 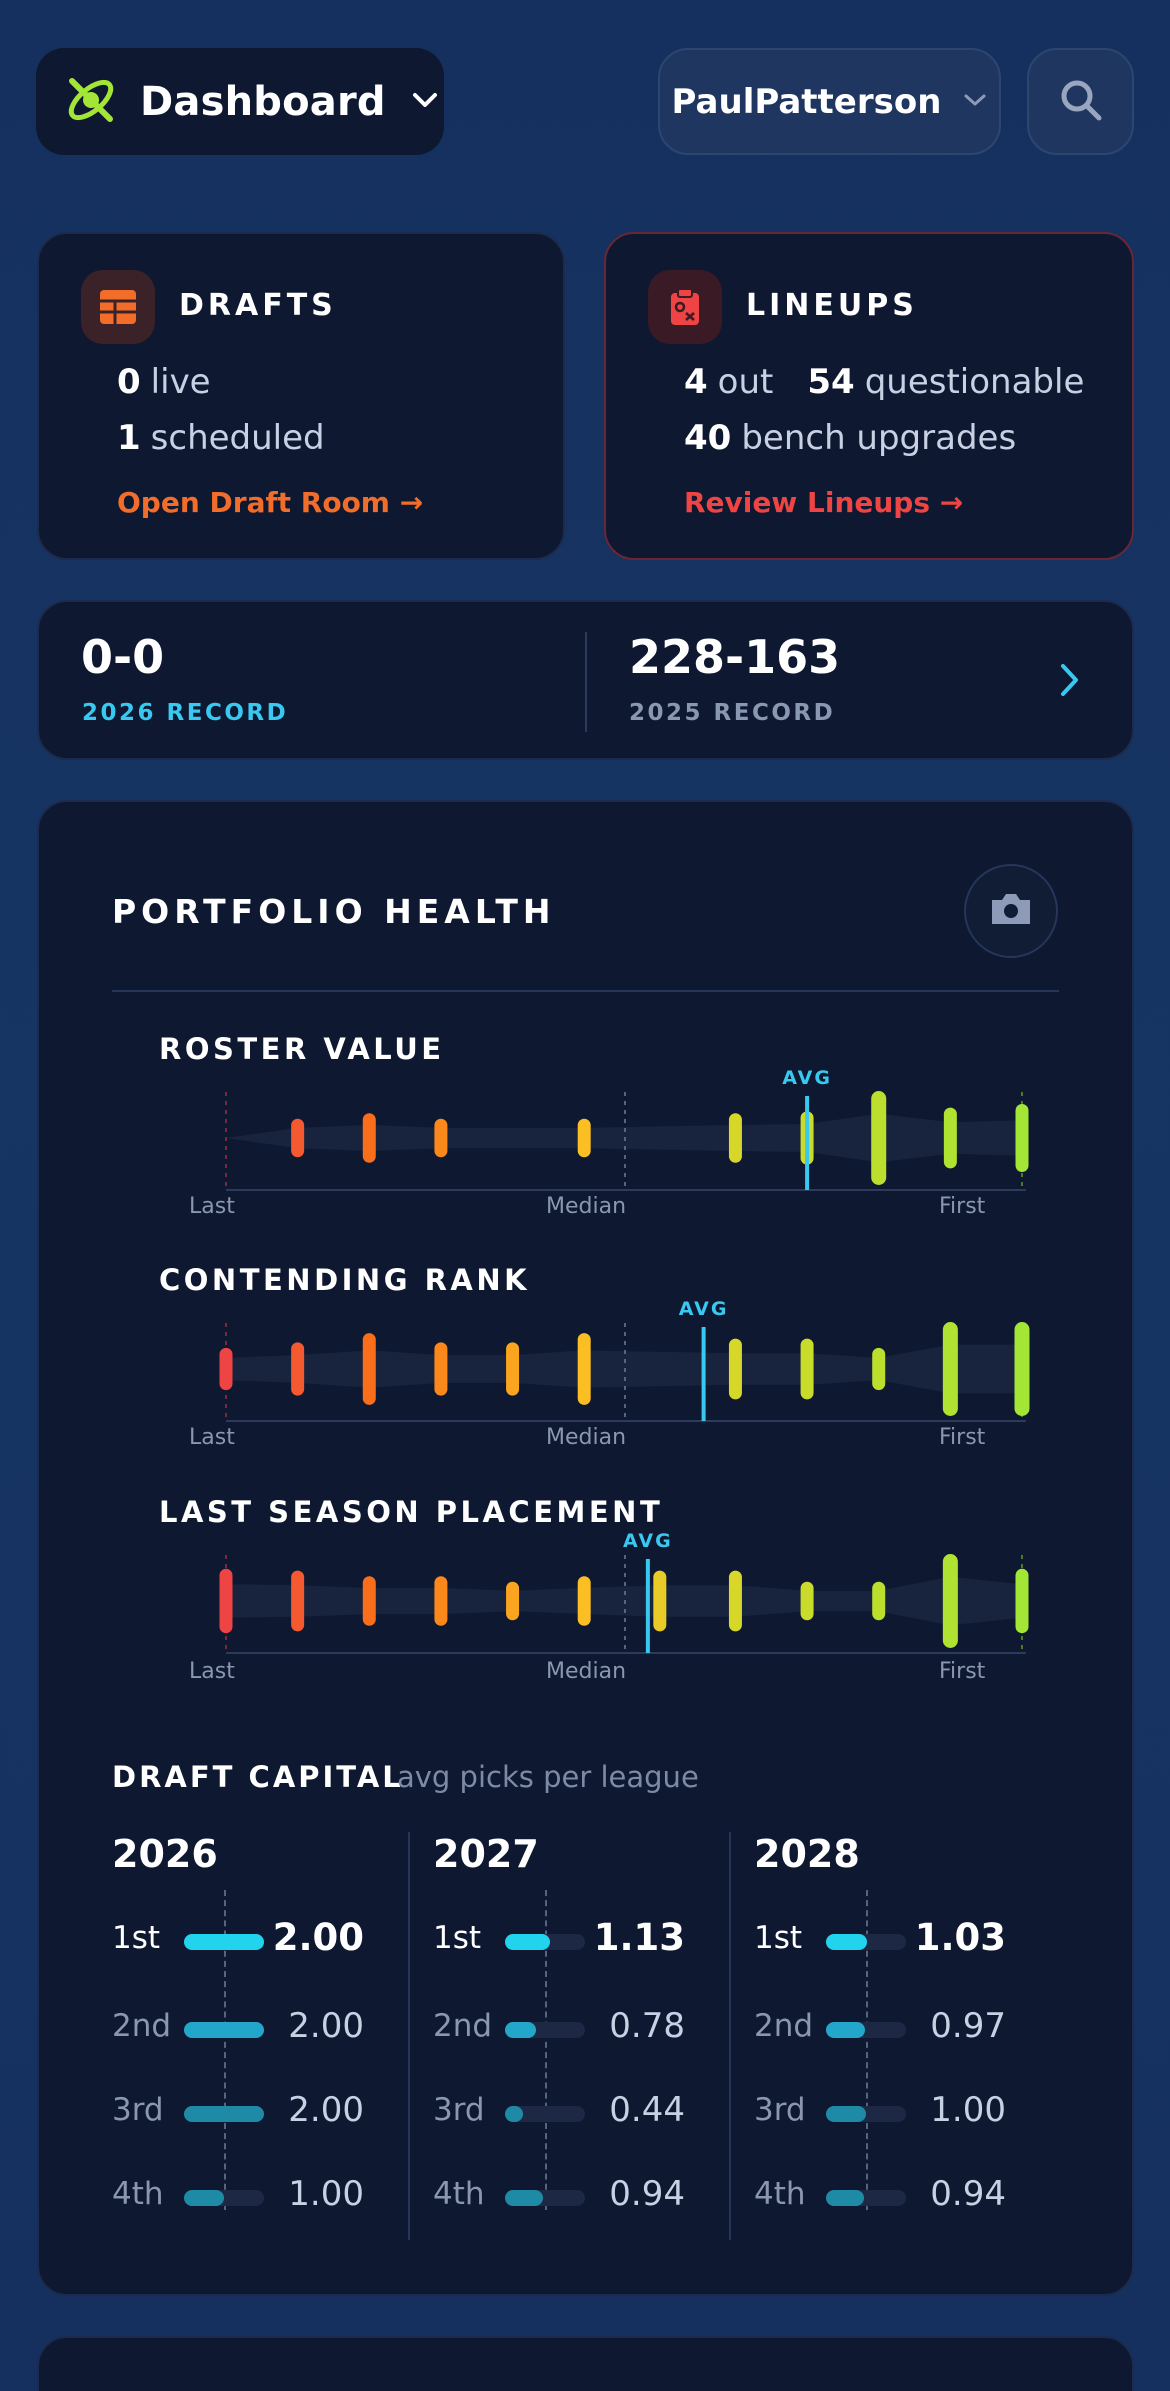 I want to click on pick-row: 2nd 2.00, so click(x=247, y=2027).